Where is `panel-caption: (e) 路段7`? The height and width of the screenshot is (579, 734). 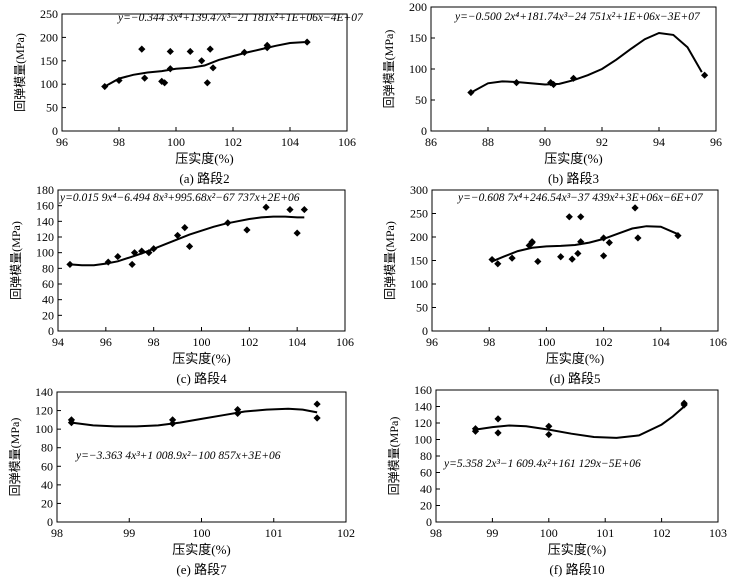
panel-caption: (e) 路段7 is located at coordinates (201, 569).